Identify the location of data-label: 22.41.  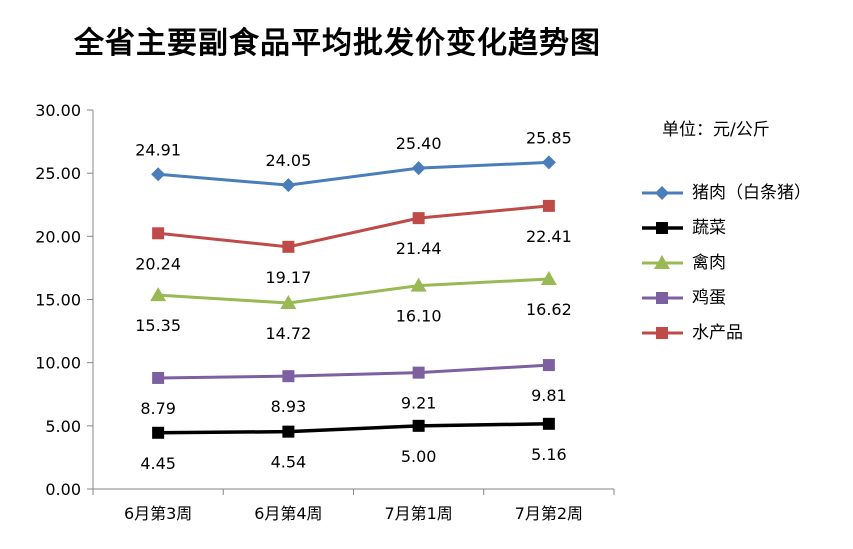
(549, 236).